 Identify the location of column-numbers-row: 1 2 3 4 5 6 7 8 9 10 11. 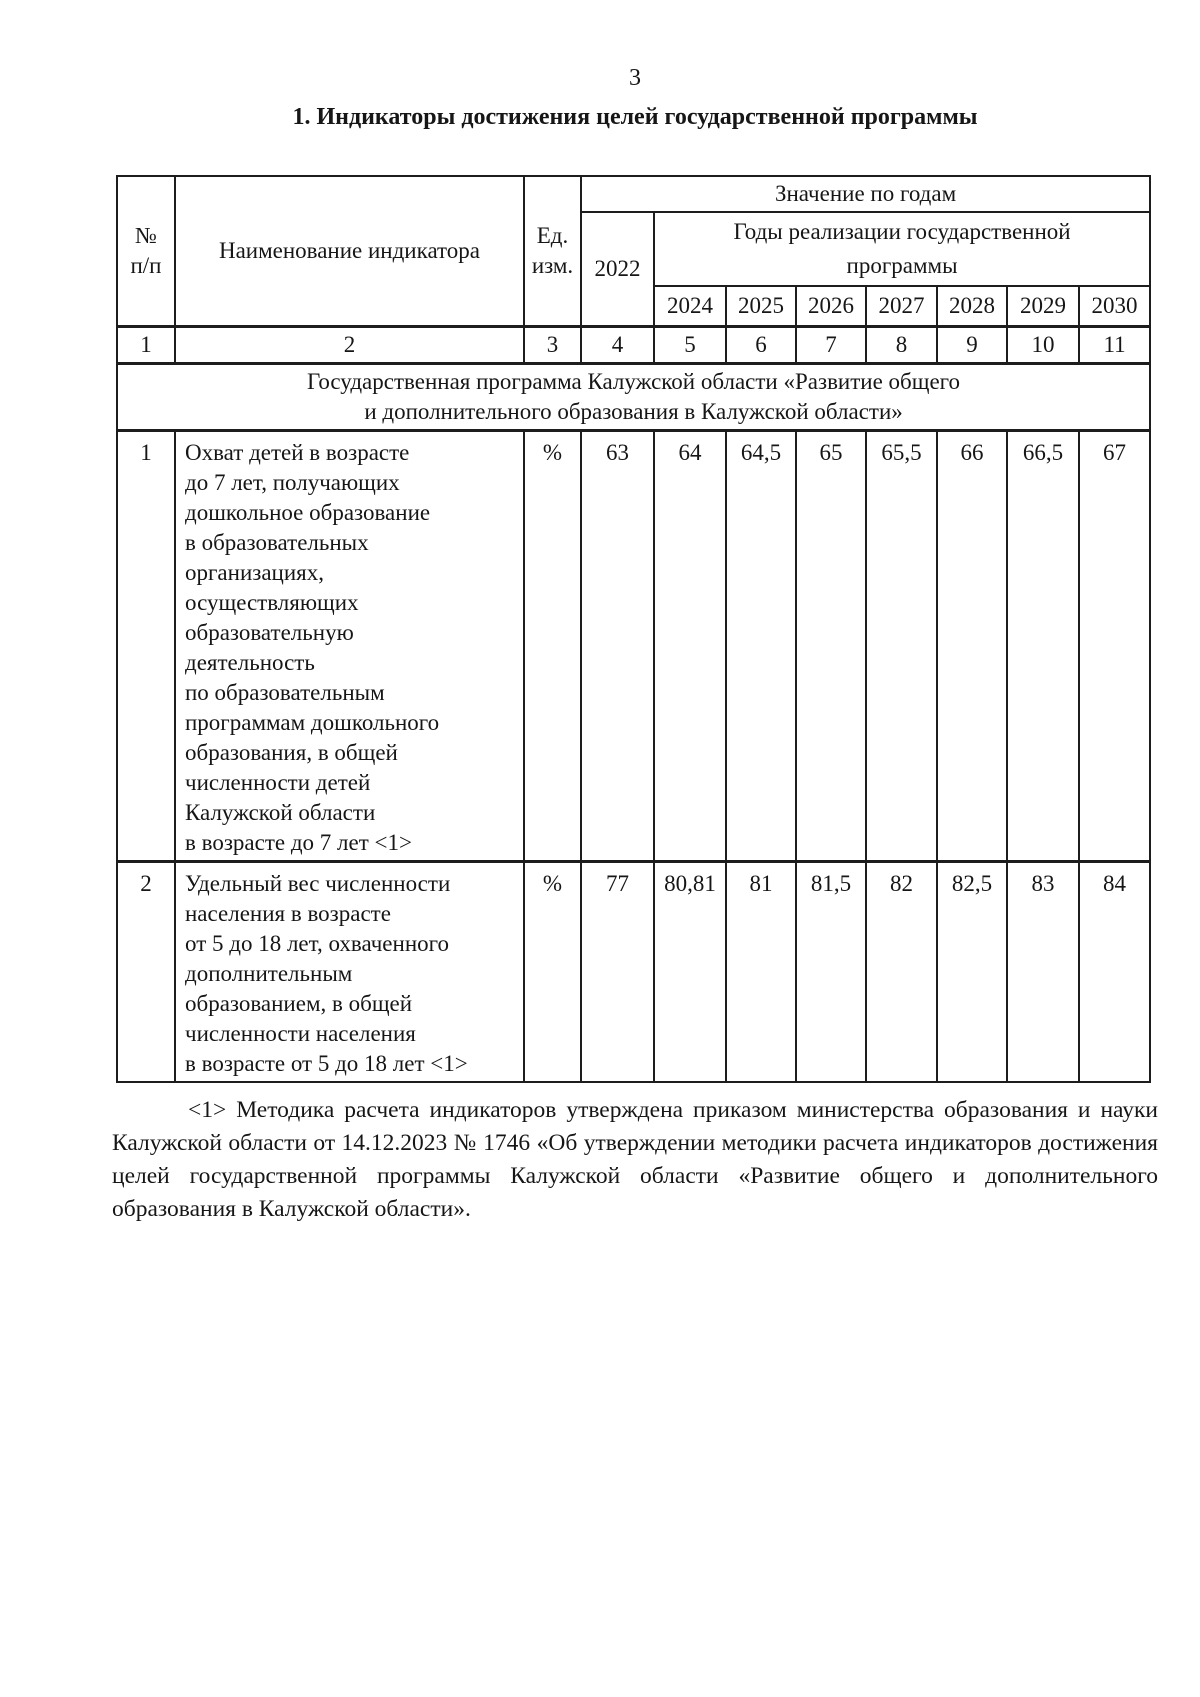
(634, 344).